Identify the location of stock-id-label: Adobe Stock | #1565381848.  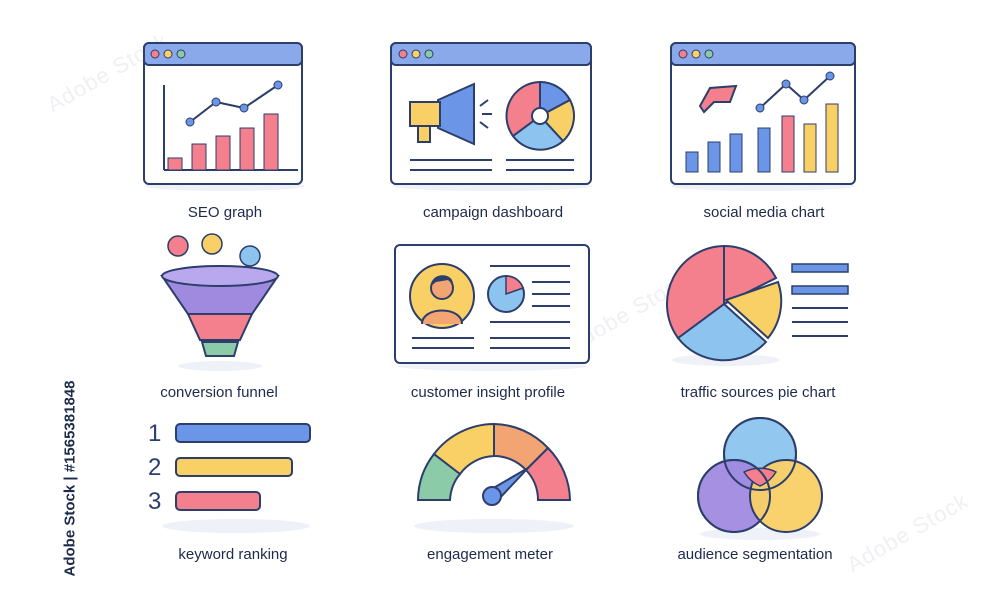
(70, 478).